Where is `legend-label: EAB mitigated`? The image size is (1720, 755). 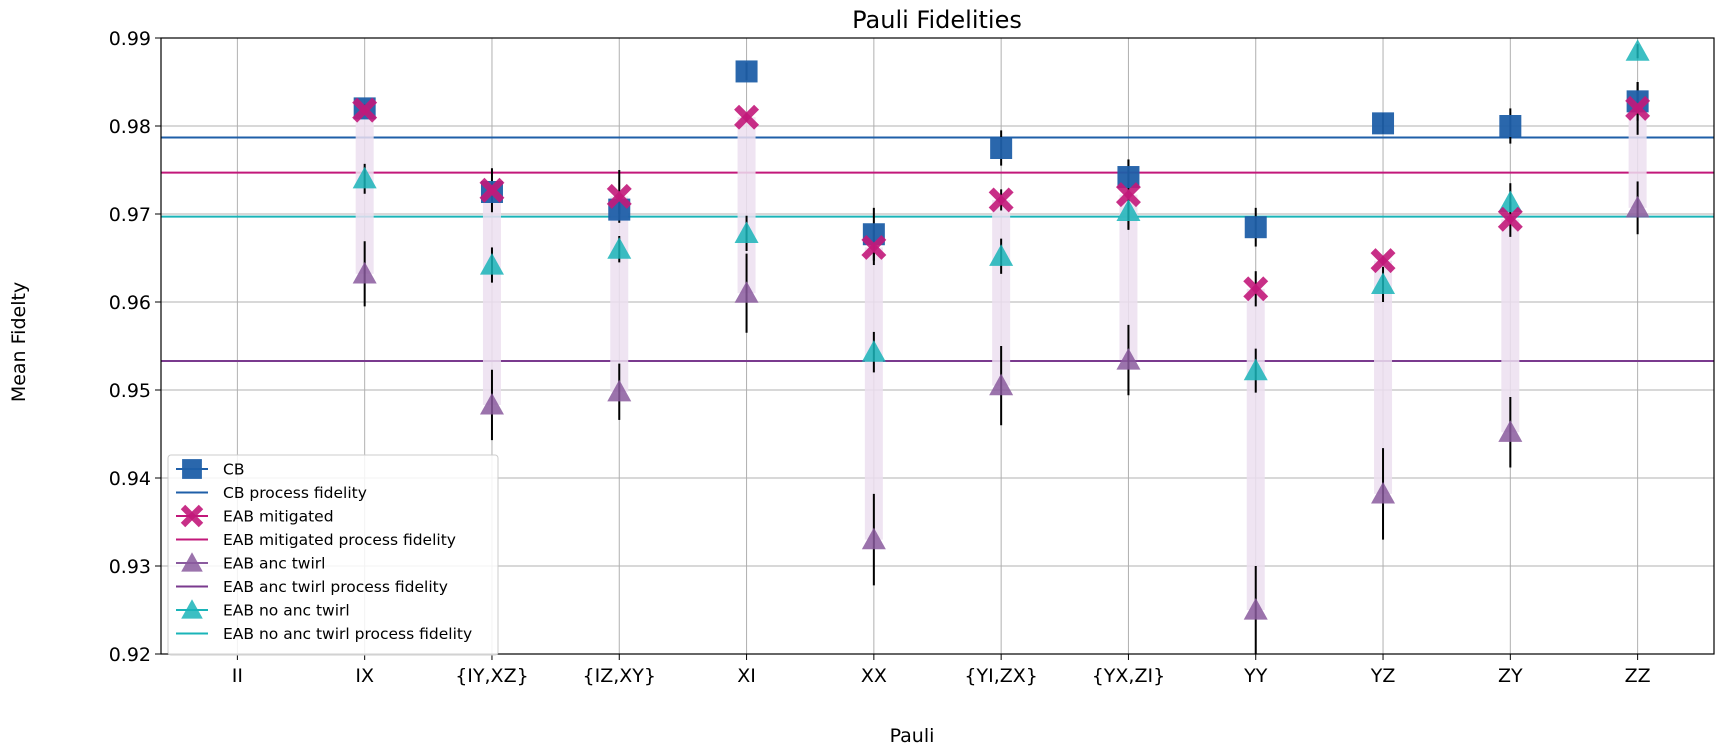
legend-label: EAB mitigated is located at coordinates (278, 517).